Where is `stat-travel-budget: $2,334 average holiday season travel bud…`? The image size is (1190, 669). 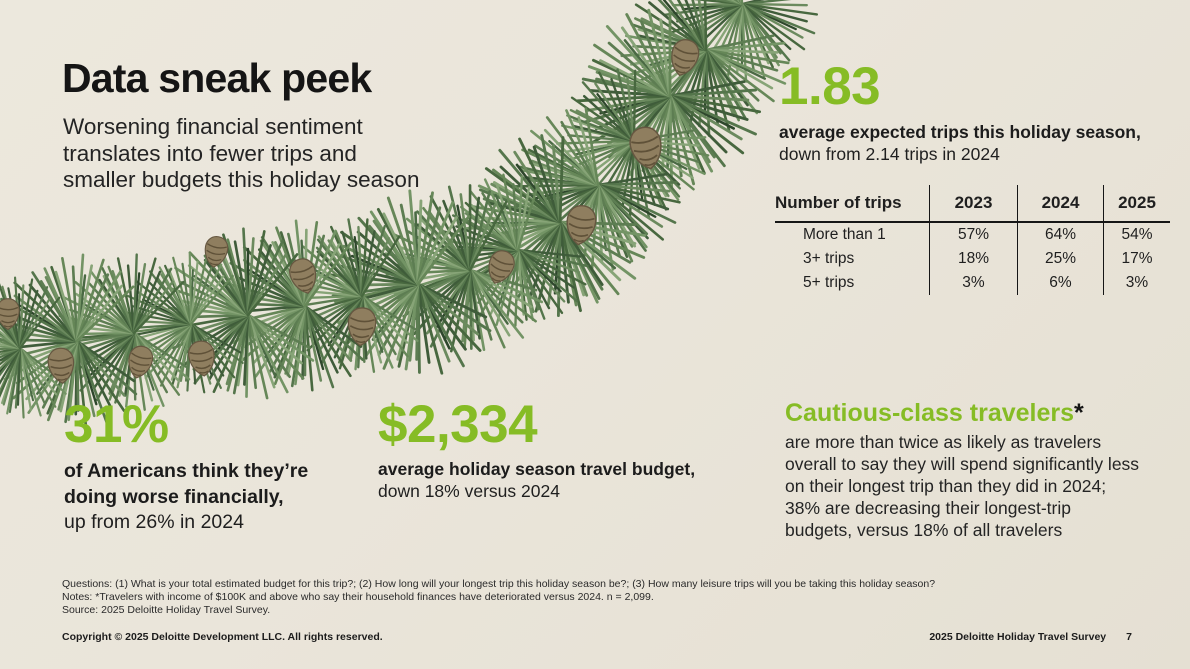 stat-travel-budget: $2,334 average holiday season travel bud… is located at coordinates (537, 449).